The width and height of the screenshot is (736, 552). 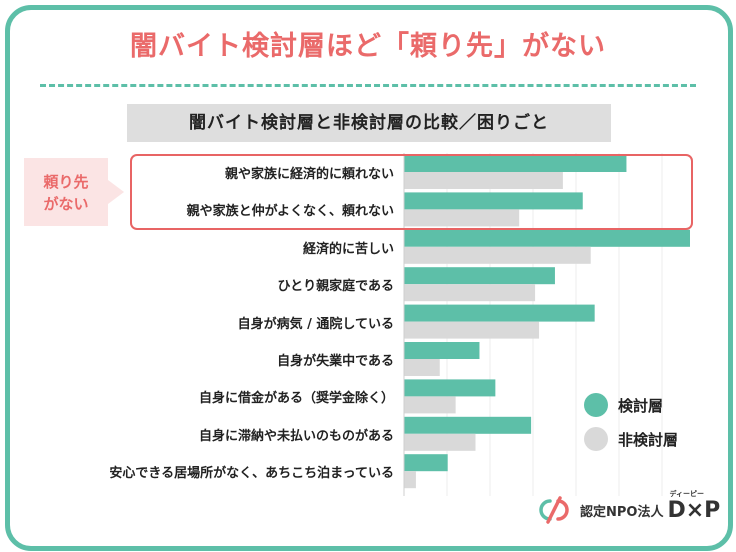 What do you see at coordinates (296, 399) in the screenshot?
I see `category-label-6: 自身に借金がある（奨学金除く）` at bounding box center [296, 399].